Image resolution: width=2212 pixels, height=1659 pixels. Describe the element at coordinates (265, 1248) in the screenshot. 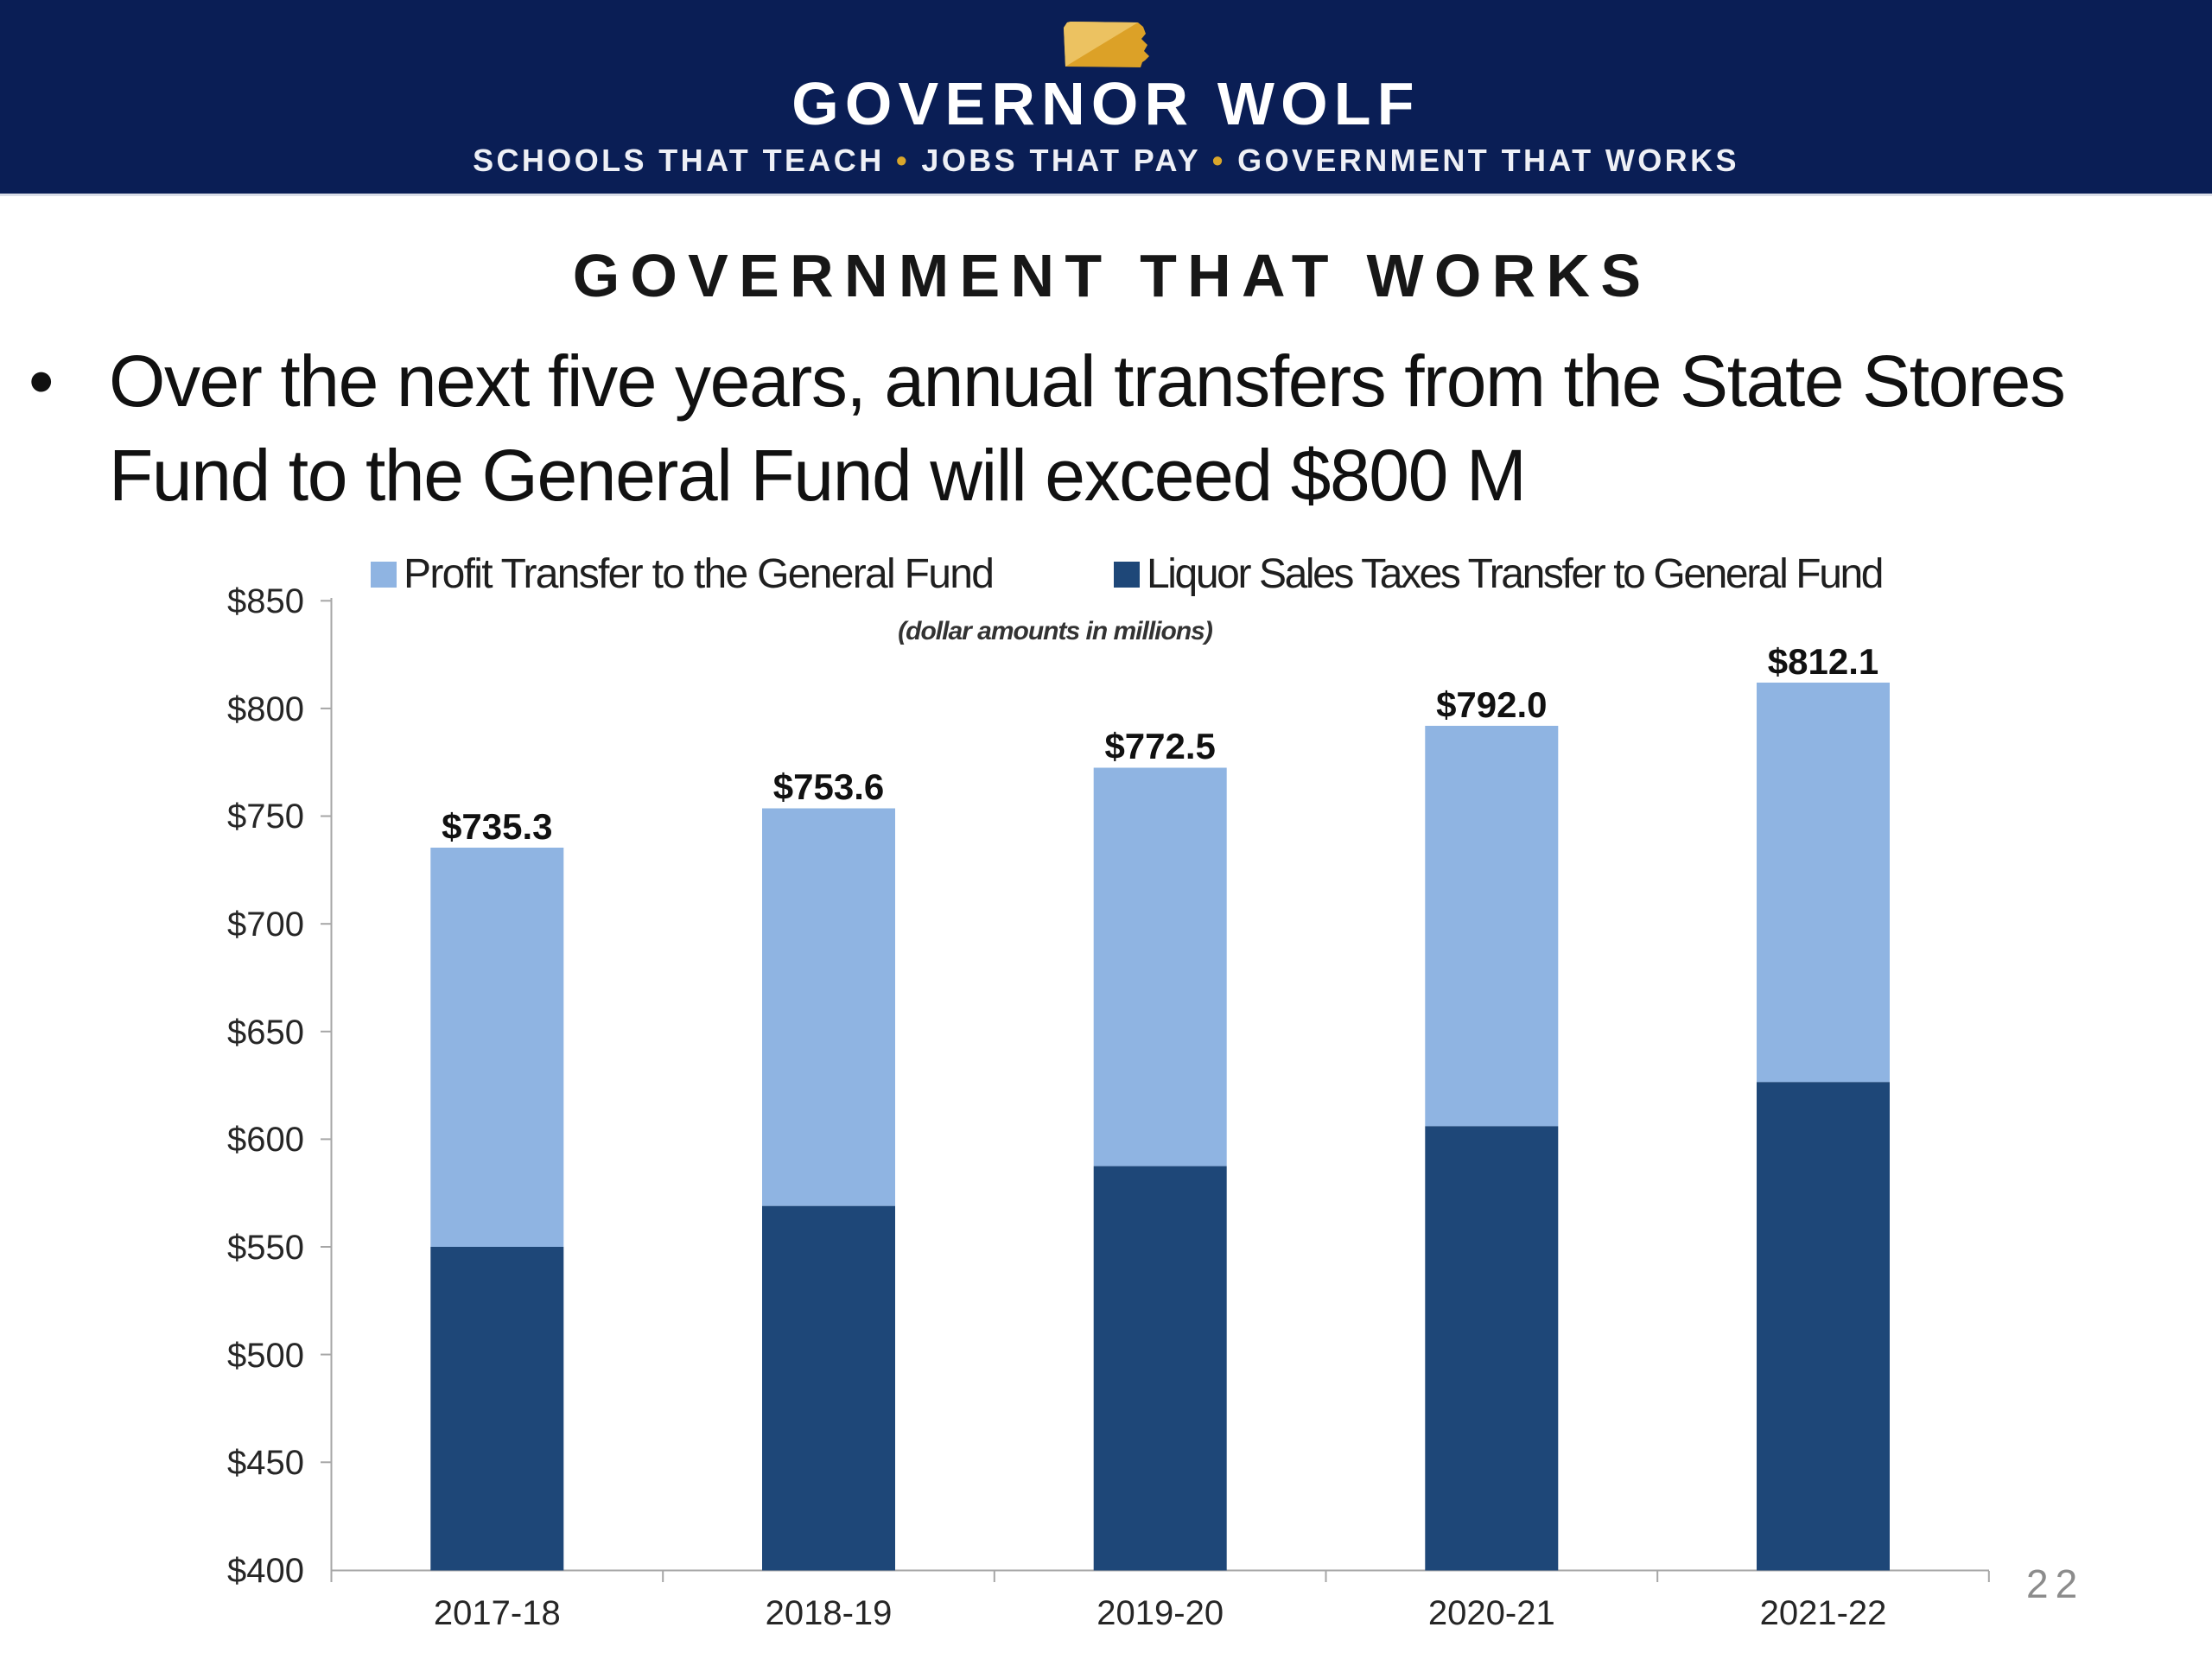

I see `svg-text: $550` at that location.